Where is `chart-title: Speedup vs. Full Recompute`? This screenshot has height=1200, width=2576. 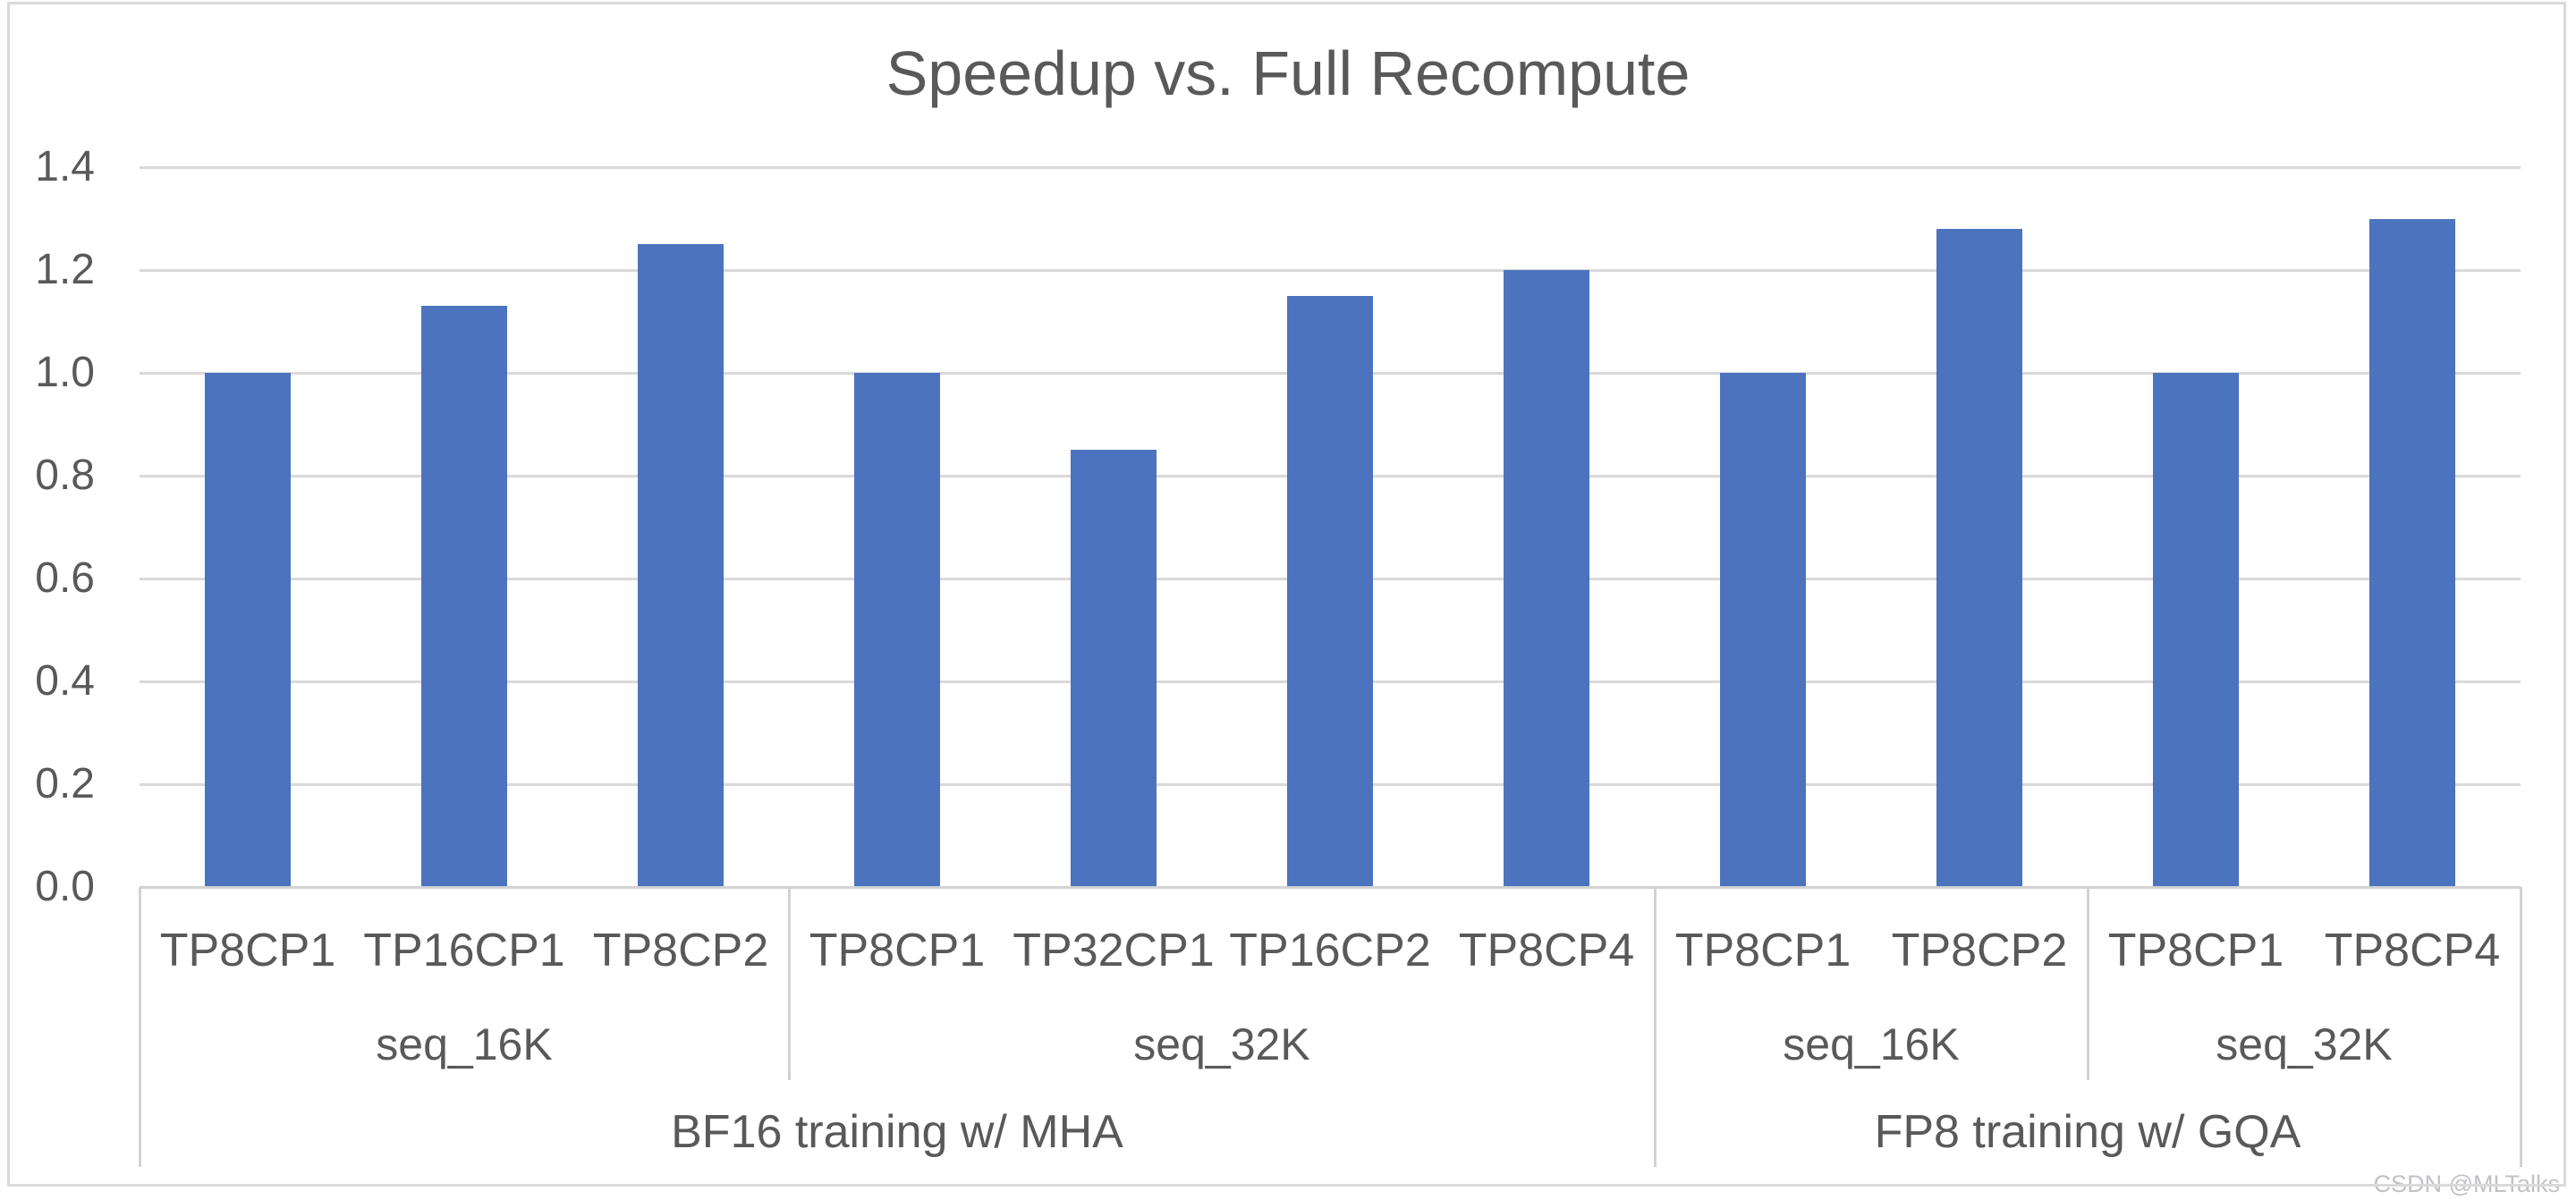 chart-title: Speedup vs. Full Recompute is located at coordinates (1288, 73).